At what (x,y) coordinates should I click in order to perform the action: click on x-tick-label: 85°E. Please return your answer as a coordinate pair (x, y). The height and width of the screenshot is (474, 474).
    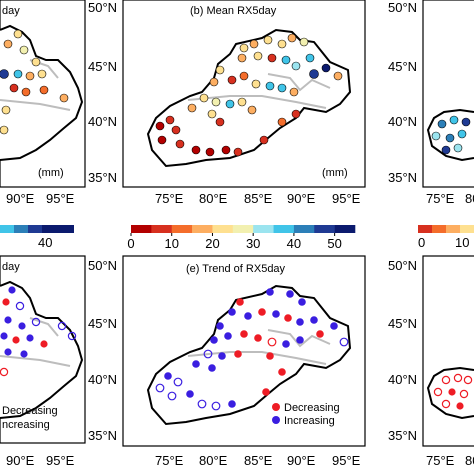
    Looking at the image, I should click on (258, 460).